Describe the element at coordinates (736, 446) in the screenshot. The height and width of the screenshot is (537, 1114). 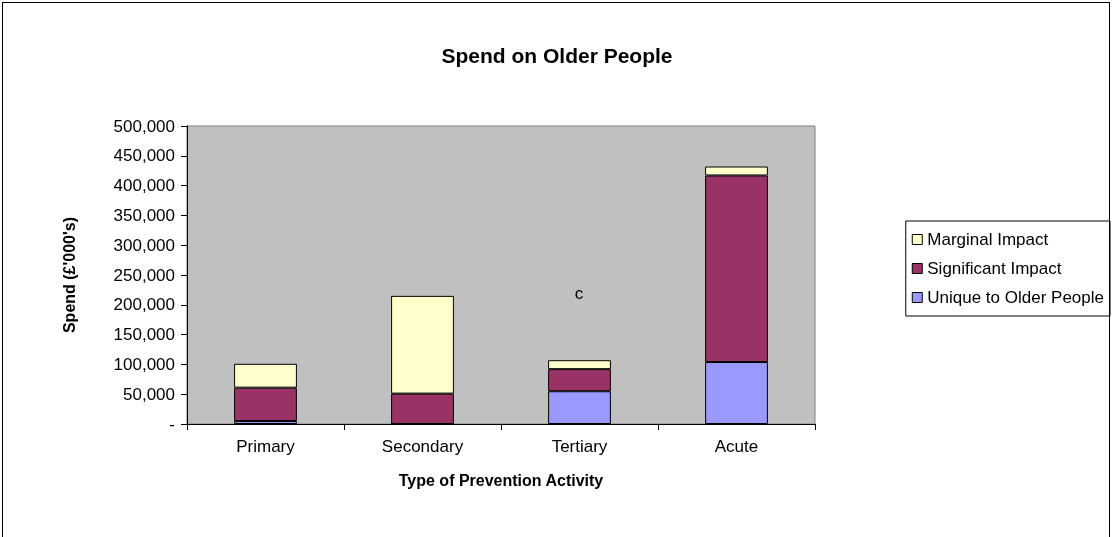
I see `x-tick-label: Acute` at that location.